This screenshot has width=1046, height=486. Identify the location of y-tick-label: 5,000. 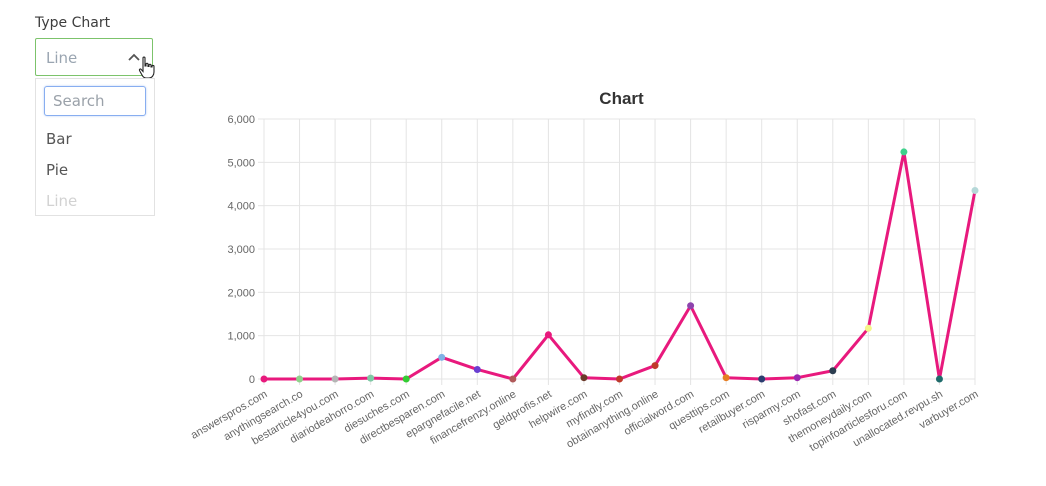
(241, 163).